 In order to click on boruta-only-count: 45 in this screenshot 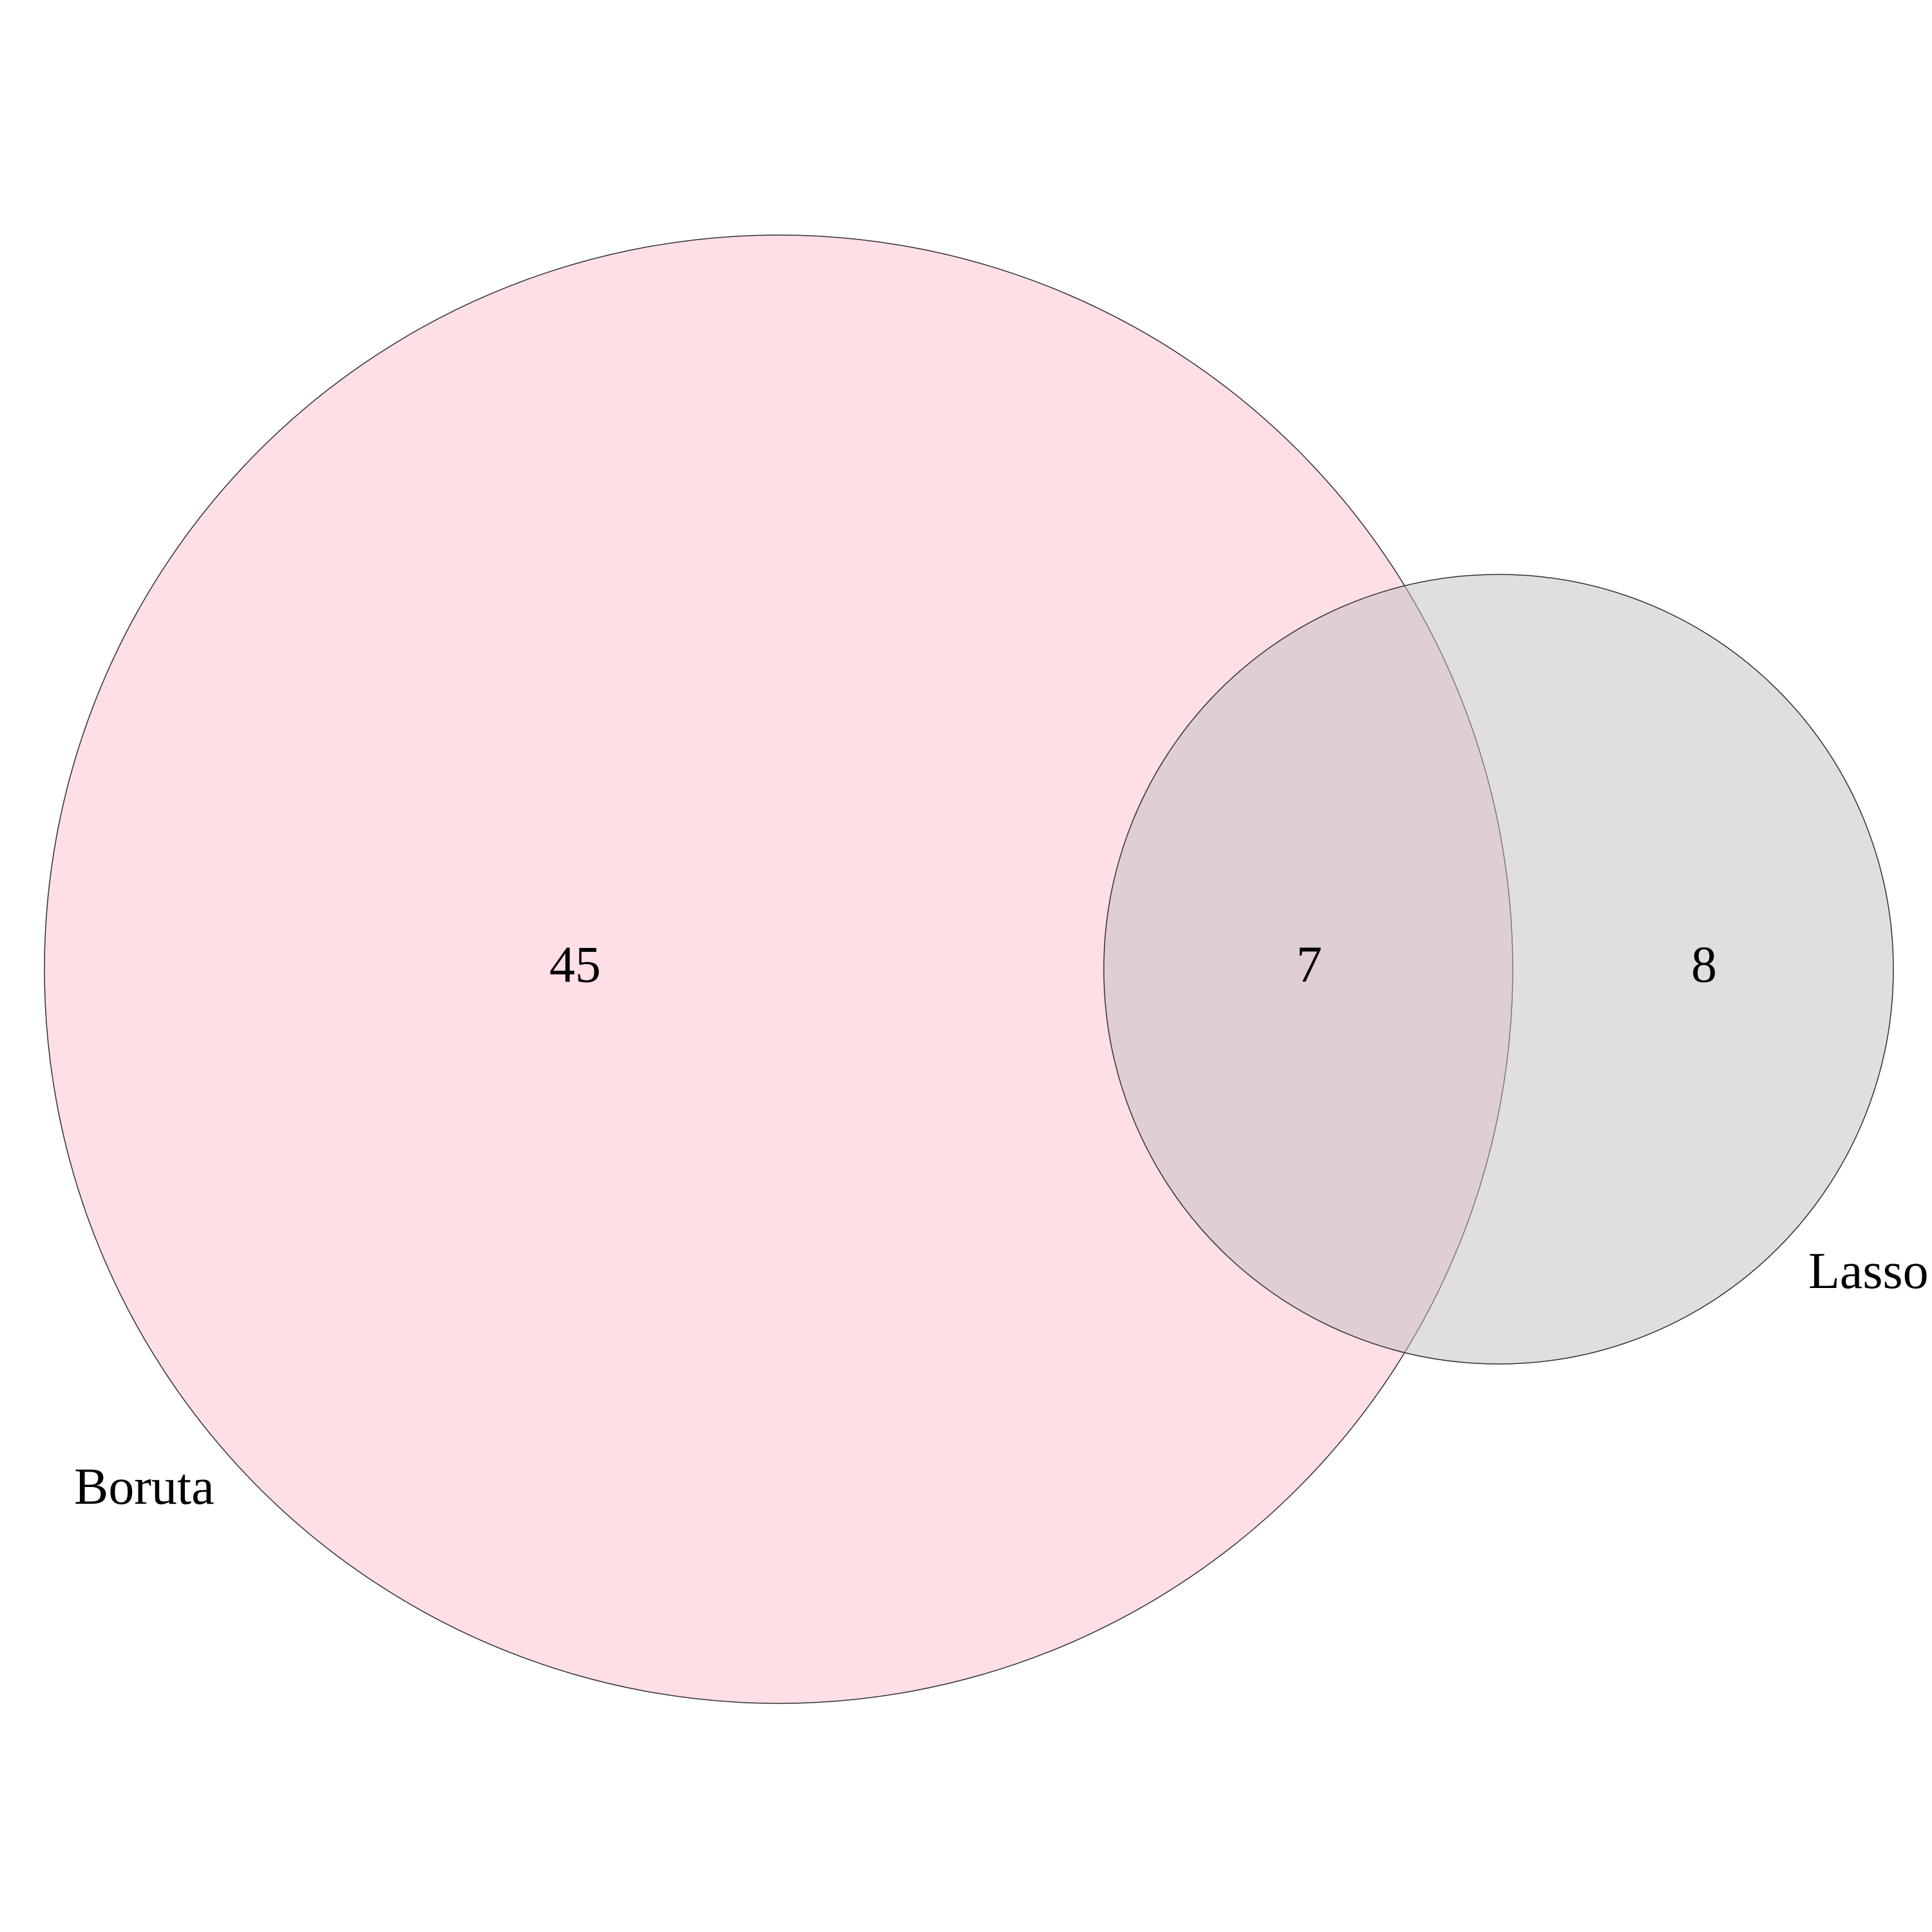, I will do `click(575, 965)`.